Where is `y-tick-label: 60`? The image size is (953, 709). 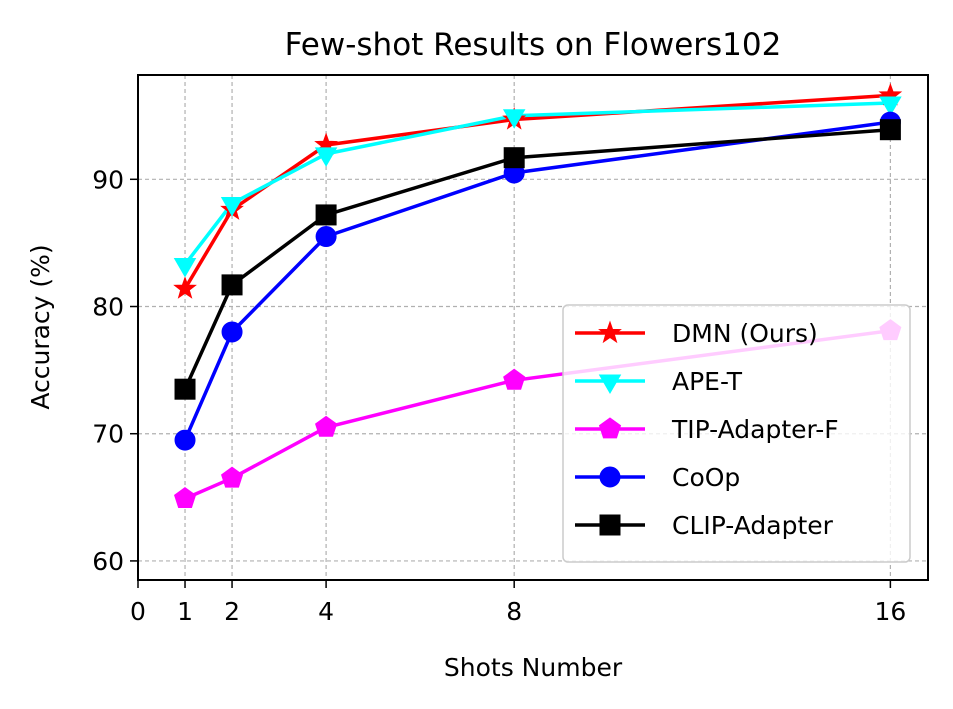
y-tick-label: 60 is located at coordinates (108, 561).